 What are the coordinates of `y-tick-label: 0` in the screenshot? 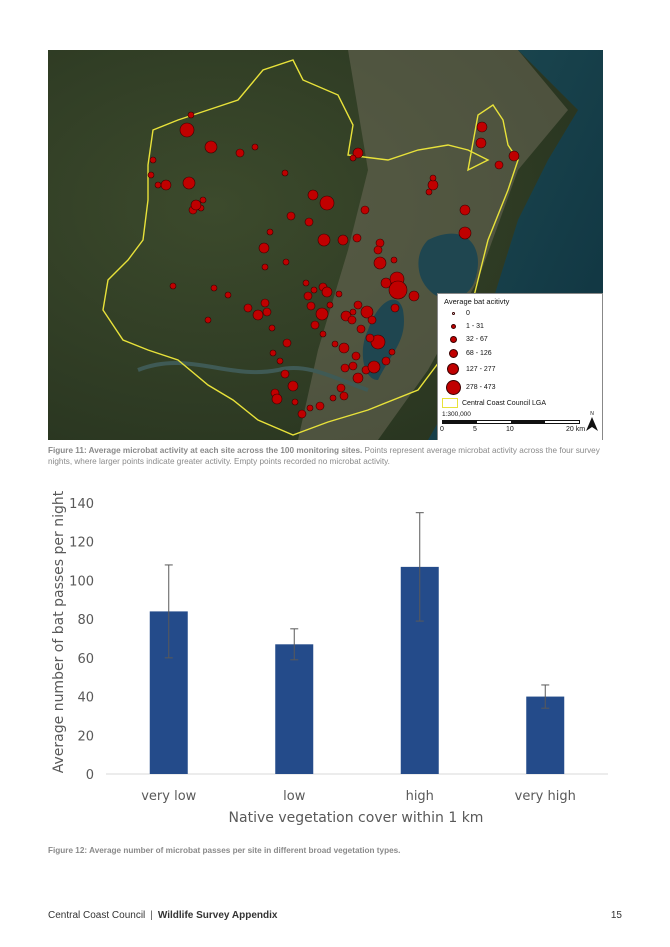 It's located at (90, 775).